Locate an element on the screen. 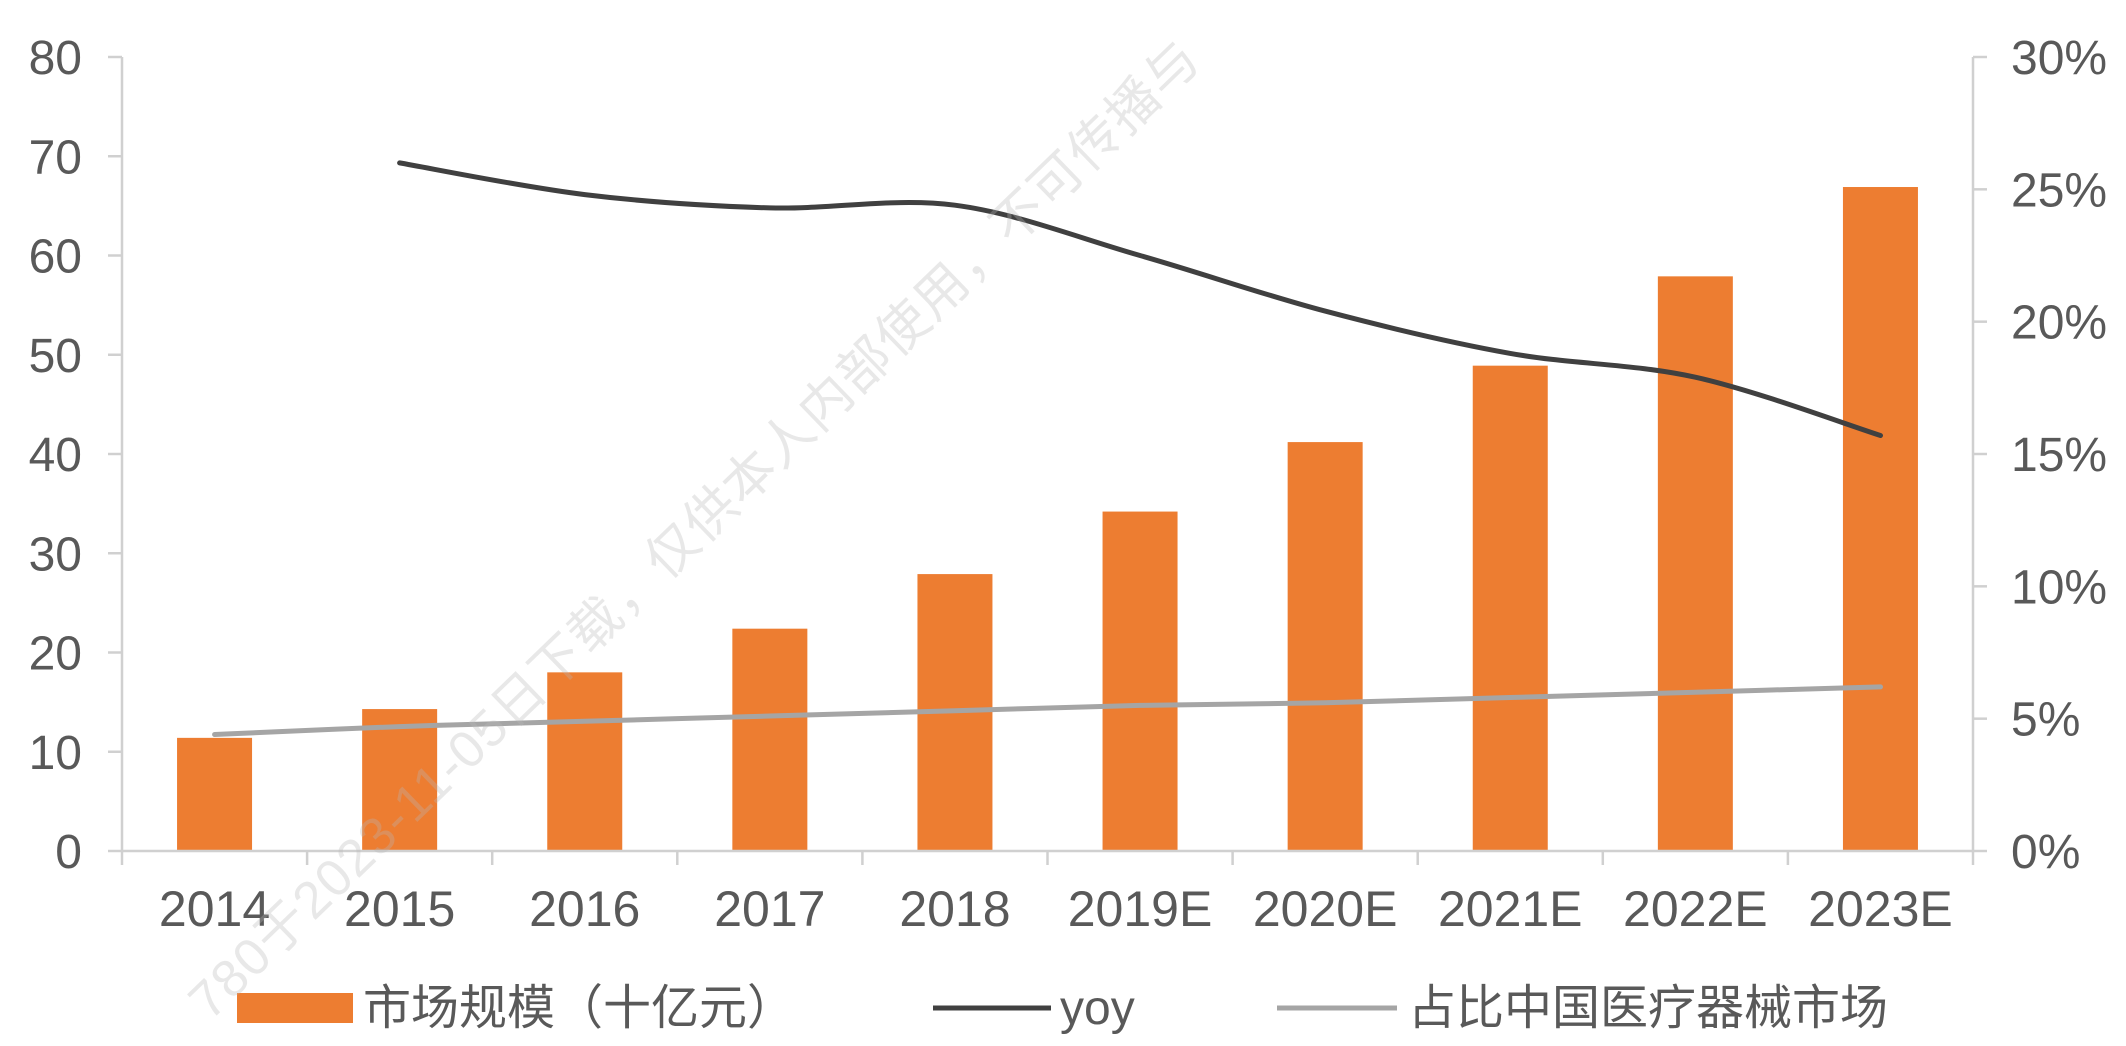 Image resolution: width=2126 pixels, height=1046 pixels. bar-2015 is located at coordinates (400, 780).